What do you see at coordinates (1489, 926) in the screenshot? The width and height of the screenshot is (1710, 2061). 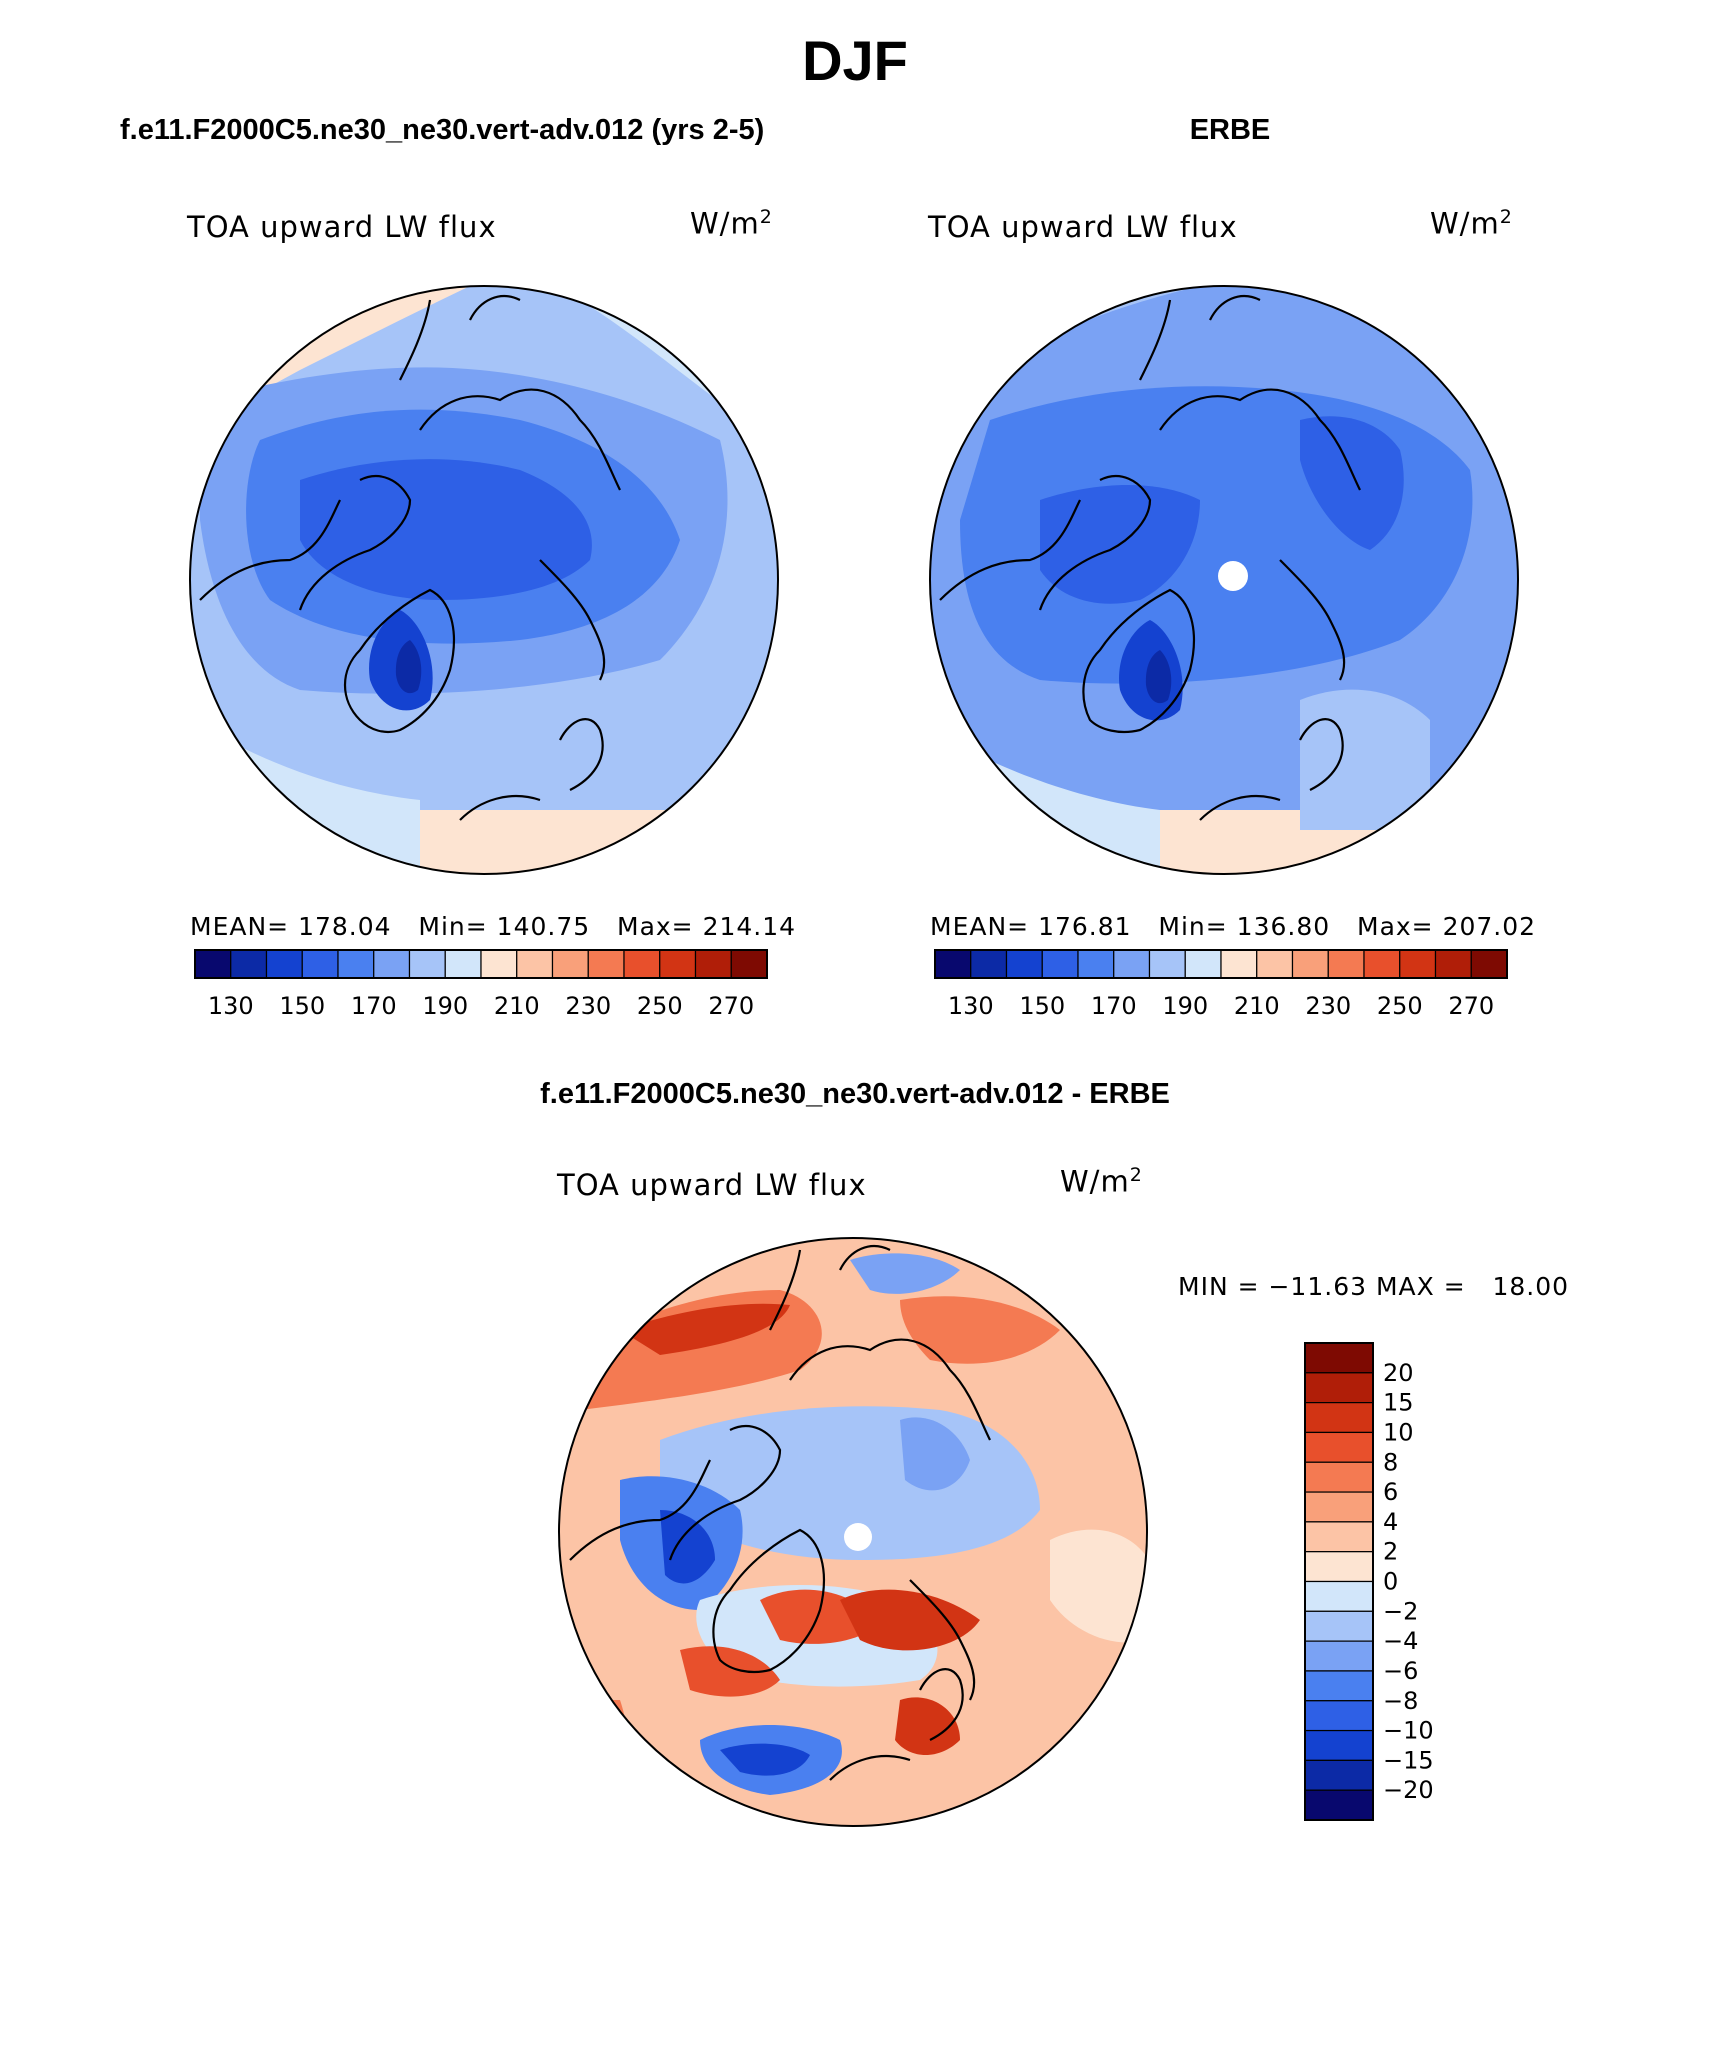 I see `panel-2-max: 207.02` at bounding box center [1489, 926].